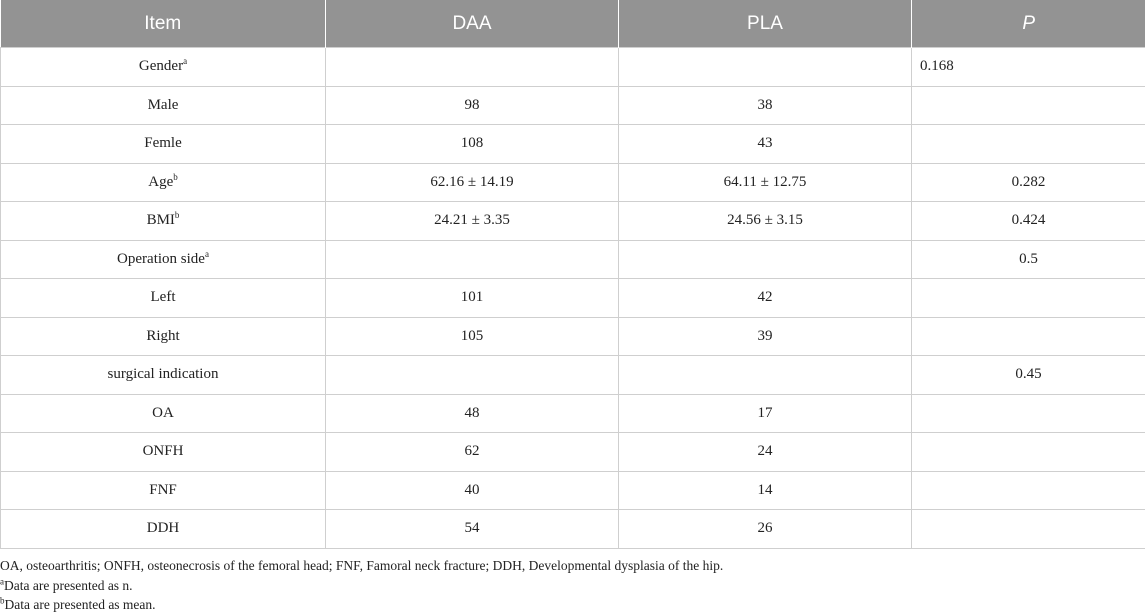 The height and width of the screenshot is (615, 1145). I want to click on cell-daa: 54, so click(472, 529).